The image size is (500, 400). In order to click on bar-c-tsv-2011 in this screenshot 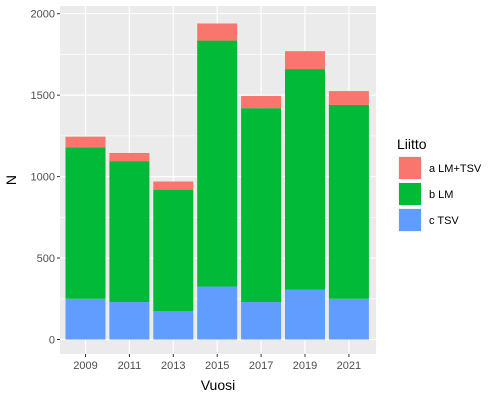, I will do `click(129, 321)`.